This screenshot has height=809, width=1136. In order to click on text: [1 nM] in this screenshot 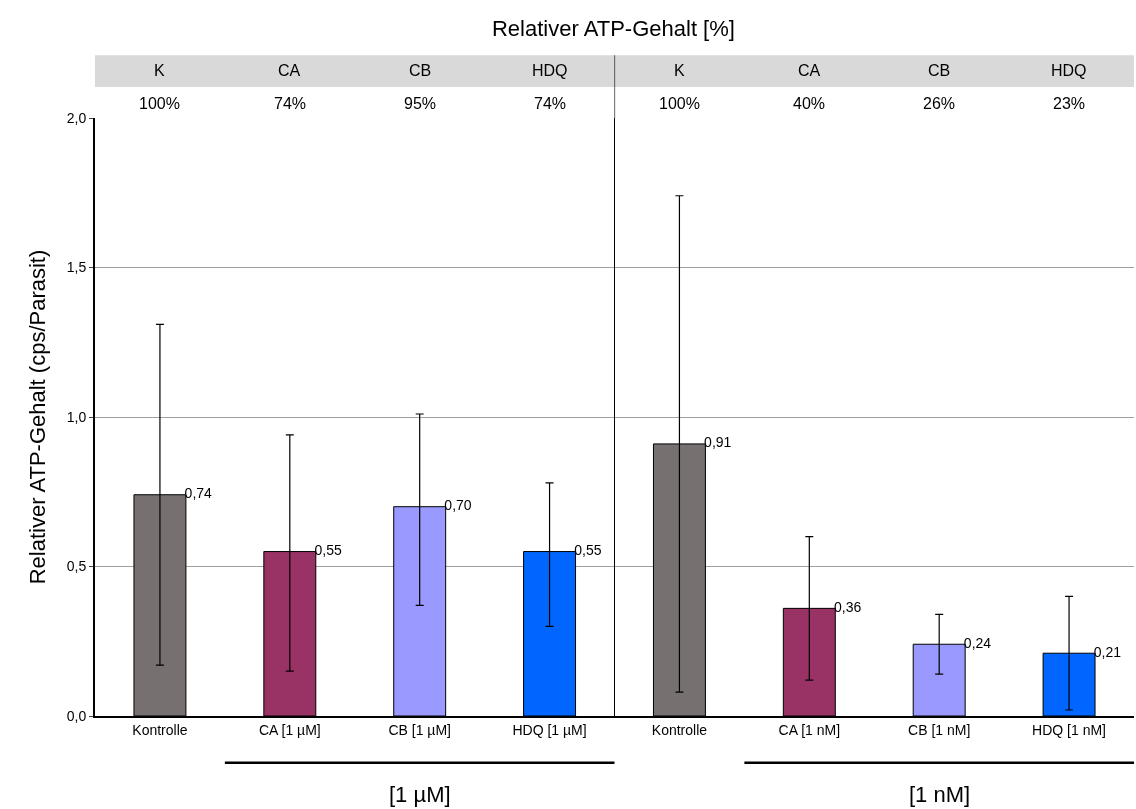, I will do `click(940, 794)`.